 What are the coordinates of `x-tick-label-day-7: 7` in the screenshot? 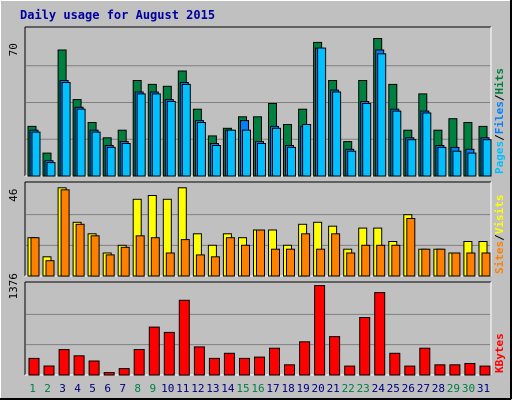 It's located at (122, 388).